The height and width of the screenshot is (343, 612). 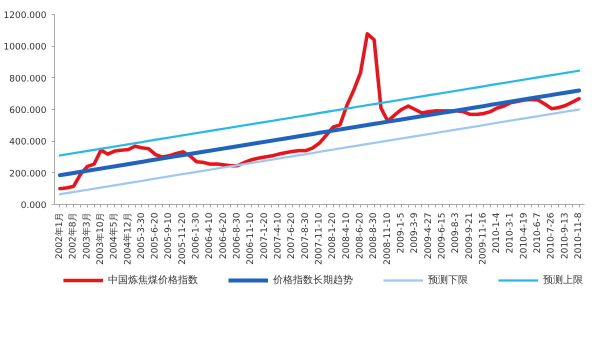 I want to click on x-tick-label: 2008-11-10, so click(x=387, y=238).